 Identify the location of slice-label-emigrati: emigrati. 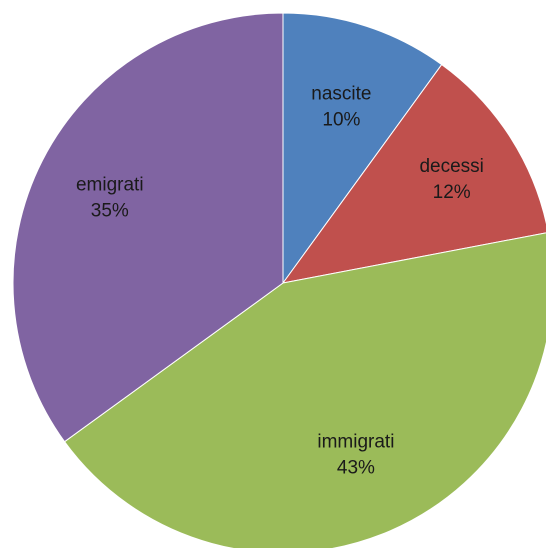
(110, 185).